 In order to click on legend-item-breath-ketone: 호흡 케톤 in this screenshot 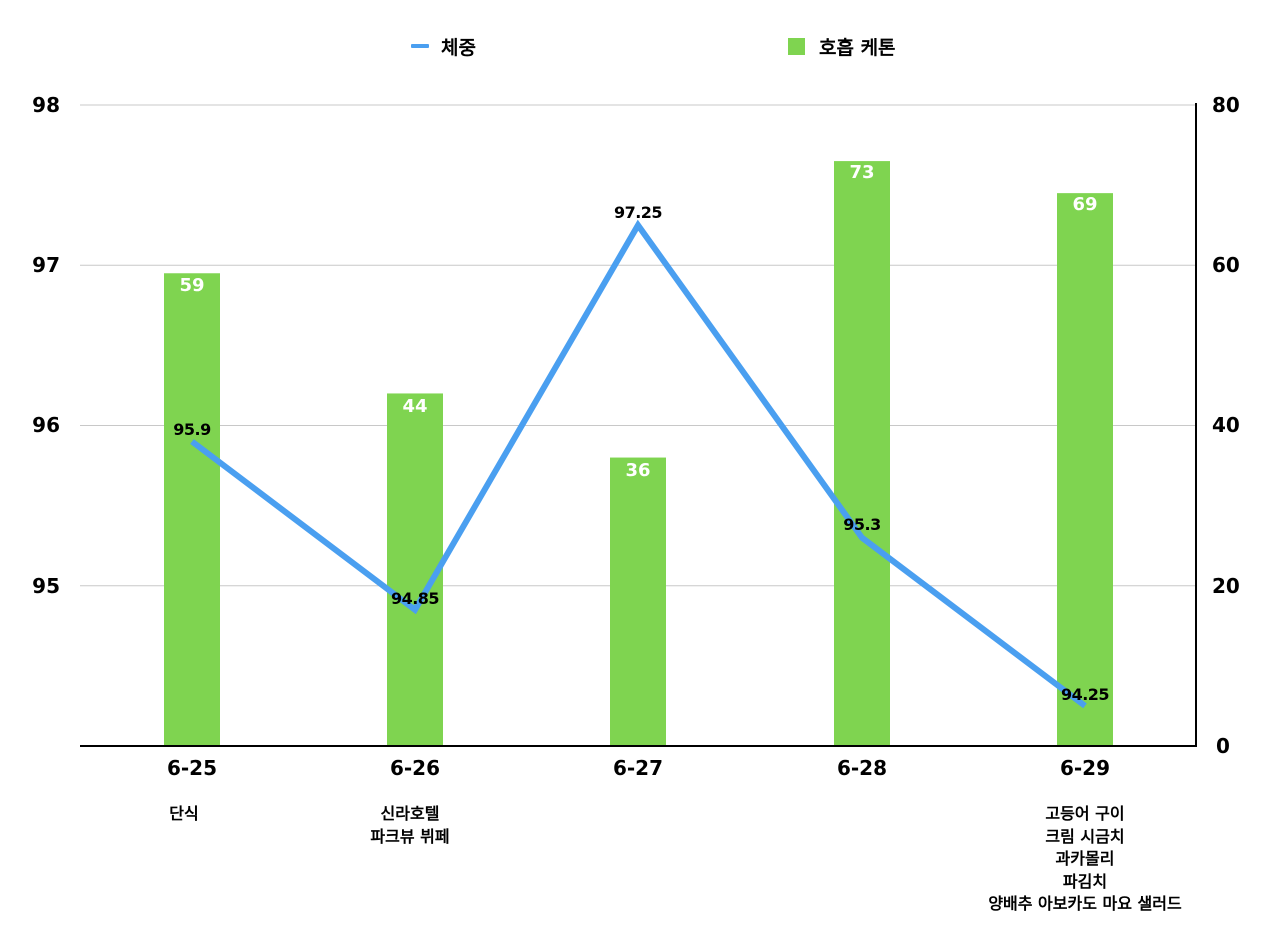, I will do `click(842, 46)`.